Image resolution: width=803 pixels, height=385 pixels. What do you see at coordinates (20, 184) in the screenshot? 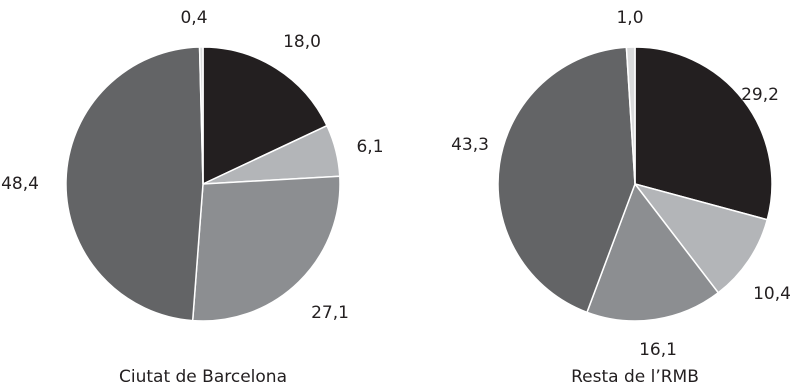
I see `slice-value-label: 48,4` at bounding box center [20, 184].